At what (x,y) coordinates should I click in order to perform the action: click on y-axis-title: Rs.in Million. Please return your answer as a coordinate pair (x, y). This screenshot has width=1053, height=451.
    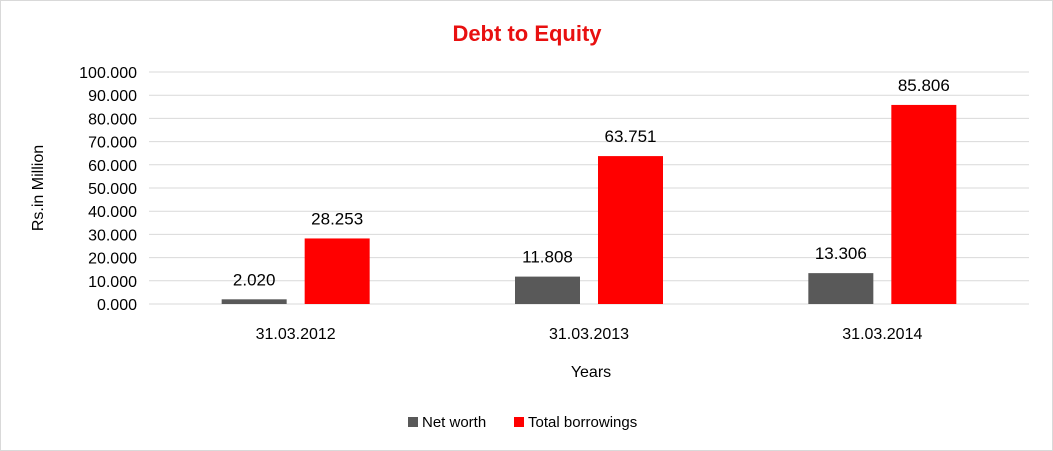
    Looking at the image, I should click on (38, 188).